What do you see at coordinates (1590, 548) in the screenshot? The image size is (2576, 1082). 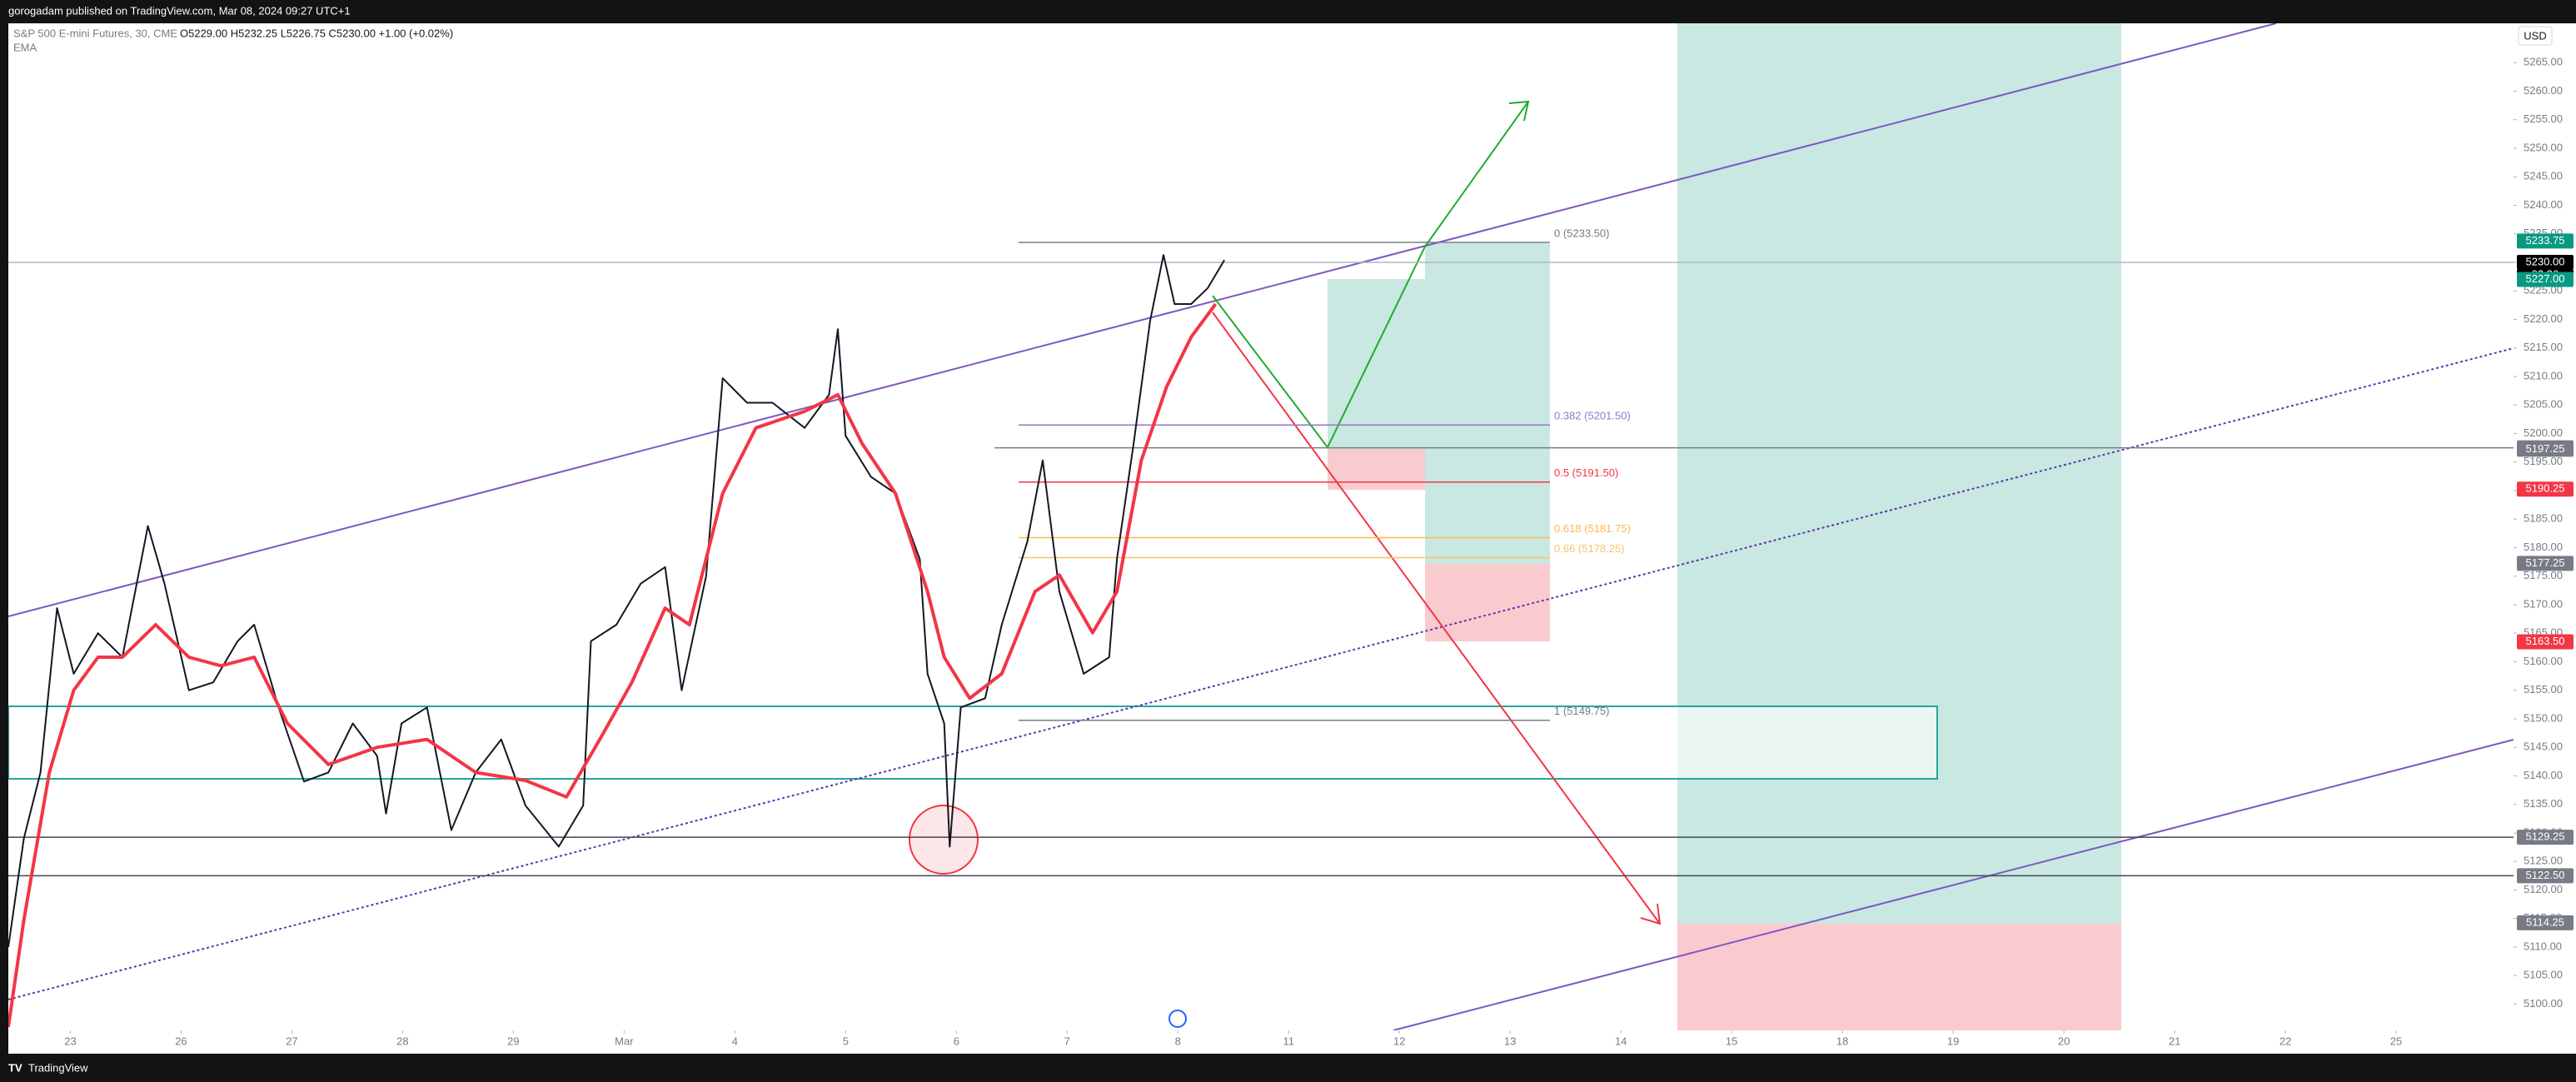 I see `fib-label: 0.66 (5178.25)` at bounding box center [1590, 548].